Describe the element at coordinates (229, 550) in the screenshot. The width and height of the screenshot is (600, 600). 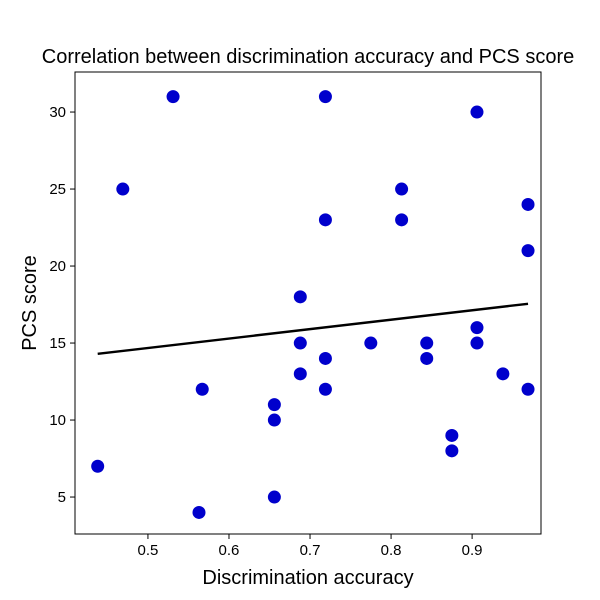
I see `x-tick-label: 0.6` at that location.